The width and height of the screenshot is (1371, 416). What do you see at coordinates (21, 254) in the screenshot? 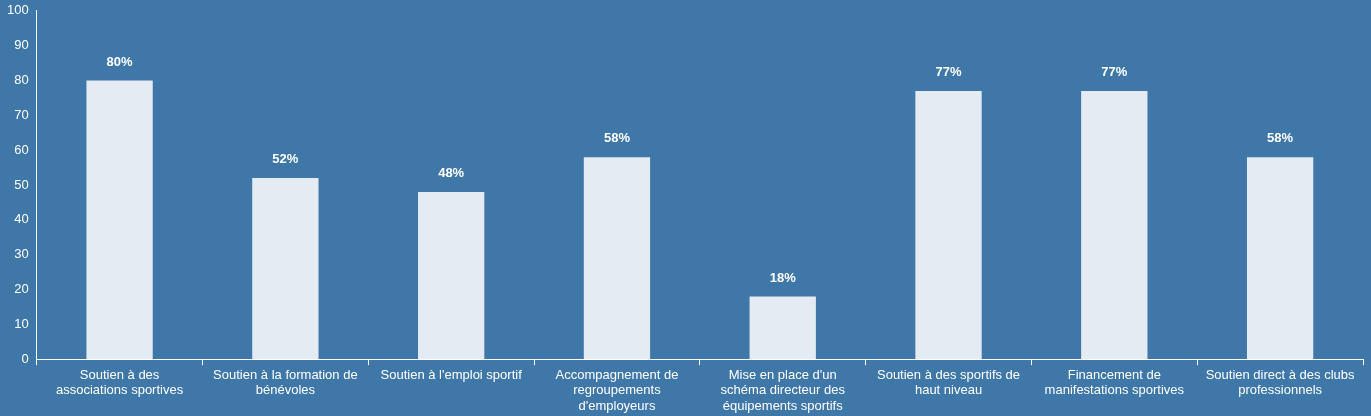
I see `y-tick-label: 30` at bounding box center [21, 254].